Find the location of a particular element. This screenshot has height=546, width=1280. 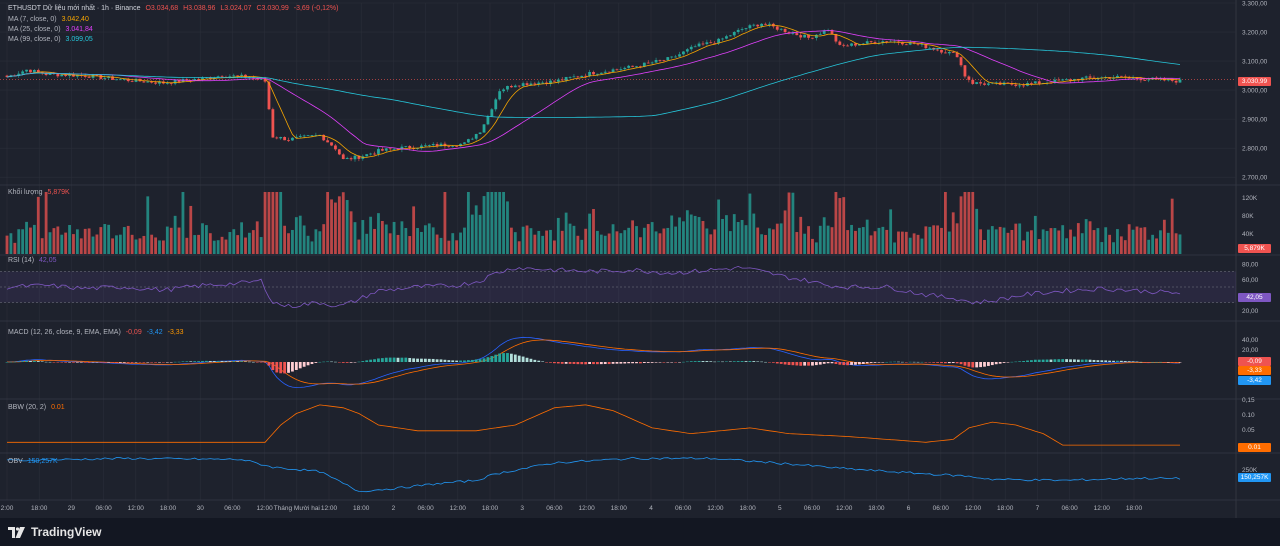

time-tick-label: 18:00 is located at coordinates (361, 508).